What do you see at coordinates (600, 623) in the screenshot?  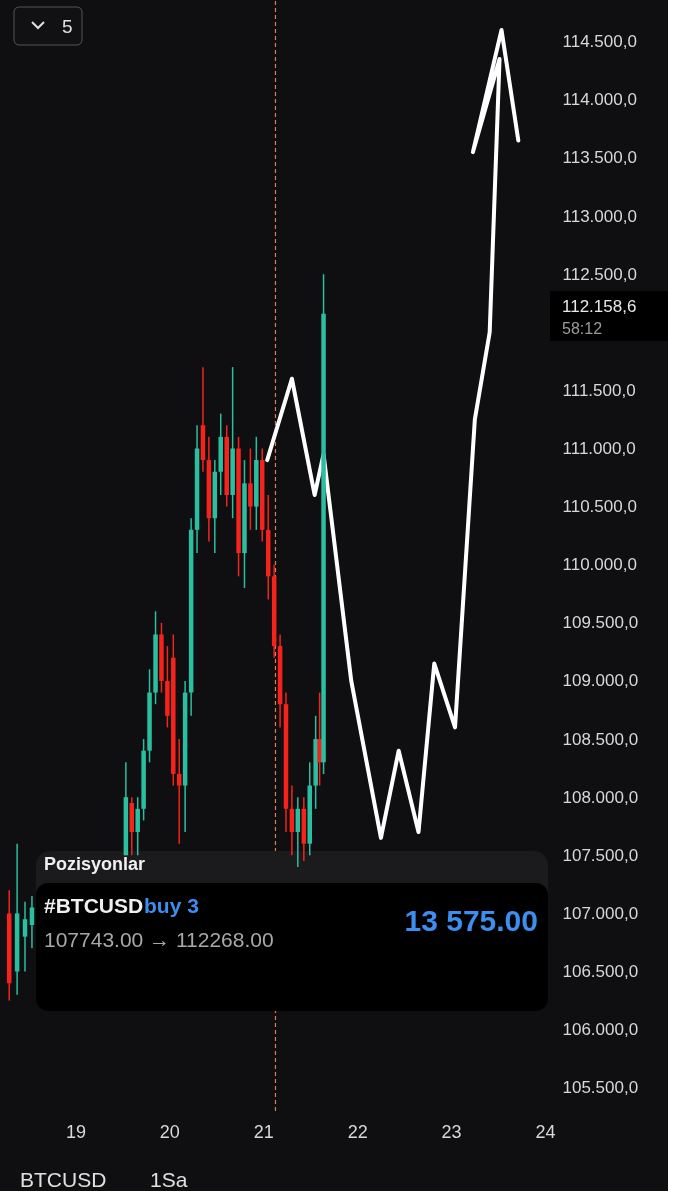 I see `y-tick-label: 109.500,0` at bounding box center [600, 623].